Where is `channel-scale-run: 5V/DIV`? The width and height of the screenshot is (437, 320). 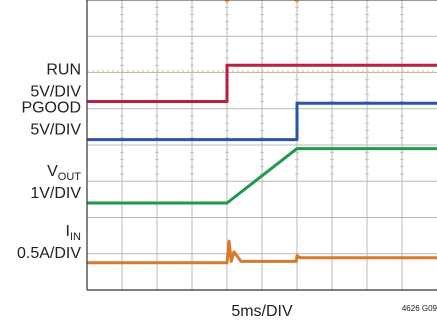
channel-scale-run: 5V/DIV is located at coordinates (55, 92).